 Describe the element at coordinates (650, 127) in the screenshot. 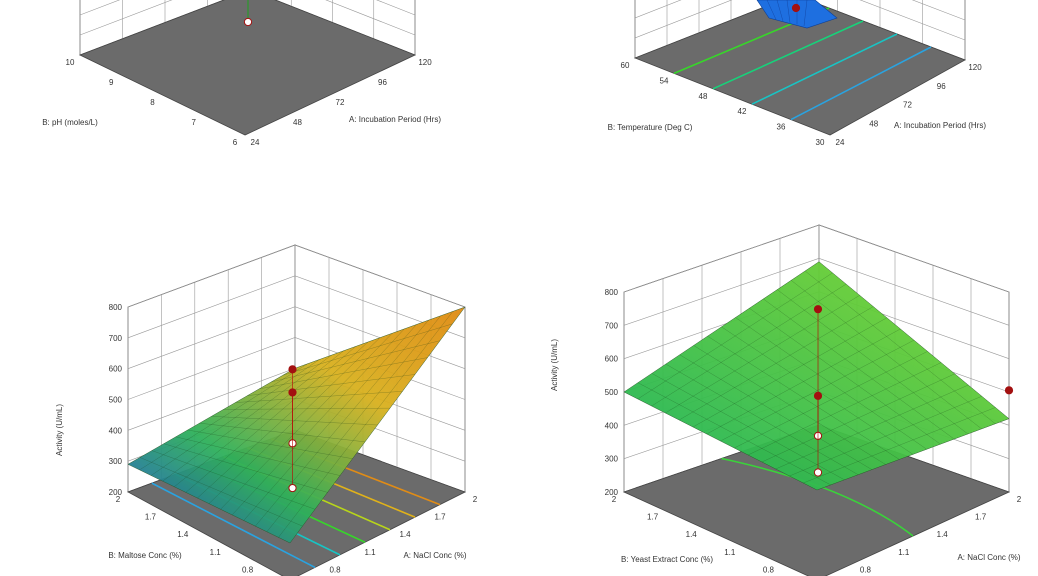

I see `y-axis-label: B: Temperature (Deg C)` at that location.